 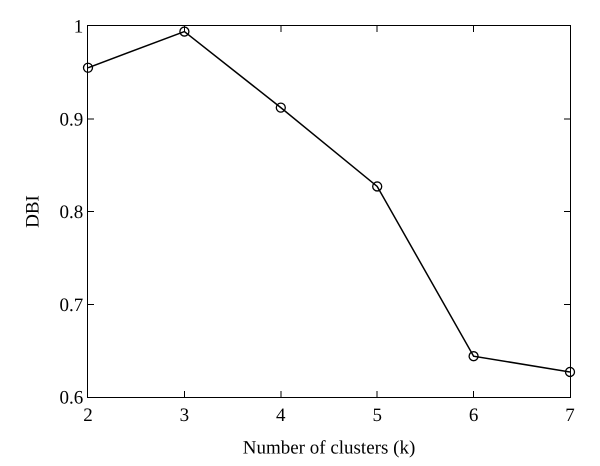 I want to click on x-tick-label: 2, so click(x=88, y=415).